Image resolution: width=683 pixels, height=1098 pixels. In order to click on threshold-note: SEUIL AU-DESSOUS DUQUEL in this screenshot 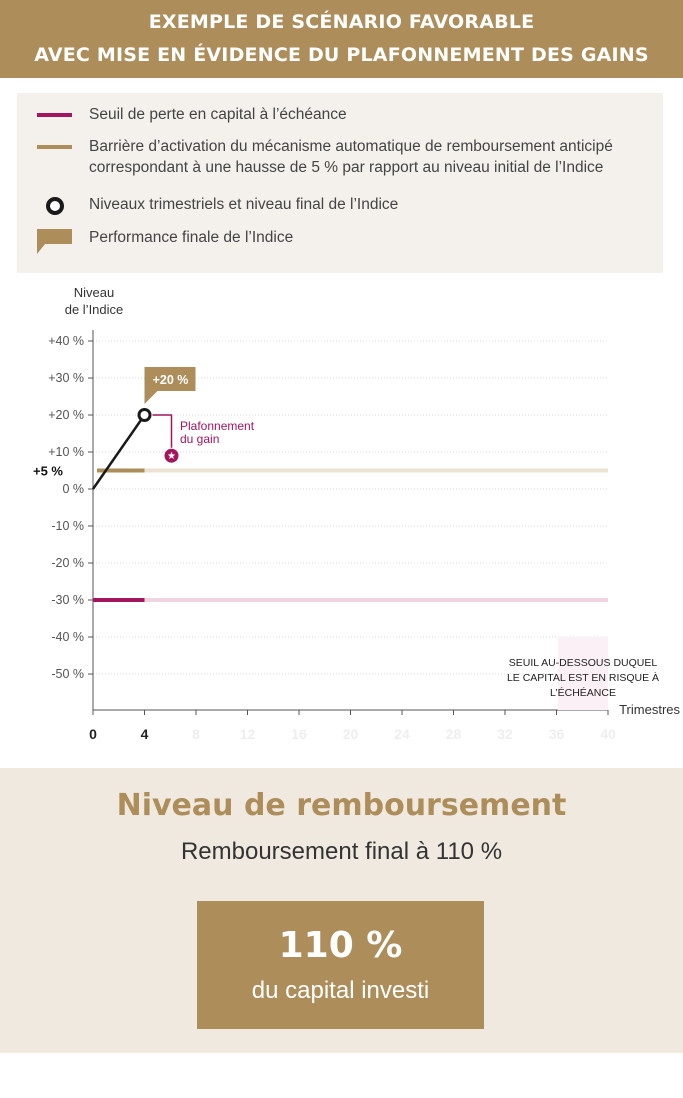, I will do `click(583, 663)`.